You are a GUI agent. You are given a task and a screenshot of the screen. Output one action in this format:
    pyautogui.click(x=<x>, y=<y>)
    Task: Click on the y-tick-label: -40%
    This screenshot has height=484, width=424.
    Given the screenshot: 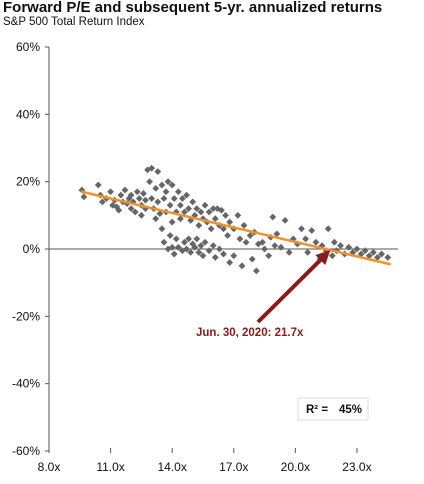 What is the action you would take?
    pyautogui.click(x=26, y=384)
    